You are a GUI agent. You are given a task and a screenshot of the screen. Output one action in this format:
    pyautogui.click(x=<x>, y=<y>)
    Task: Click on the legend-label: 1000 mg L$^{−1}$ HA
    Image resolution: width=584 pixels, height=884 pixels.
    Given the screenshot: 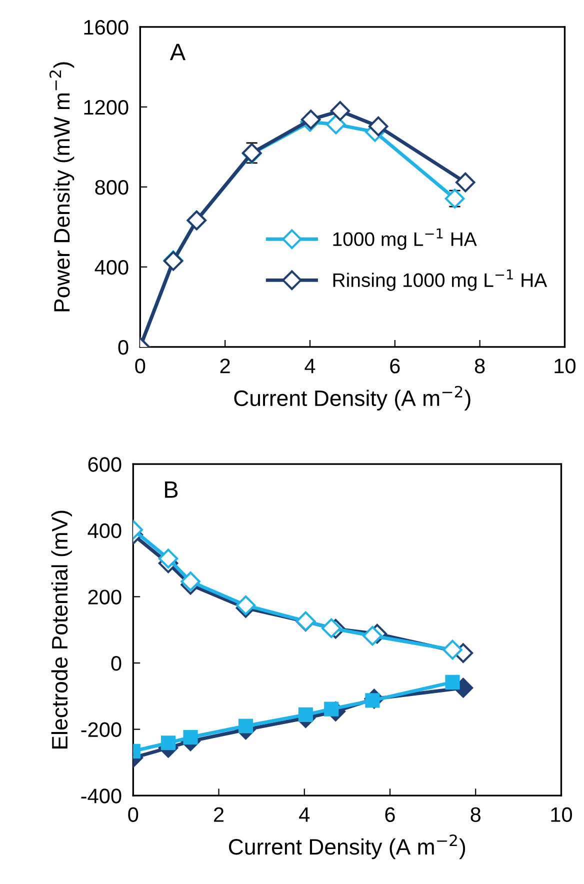 What is the action you would take?
    pyautogui.click(x=405, y=239)
    